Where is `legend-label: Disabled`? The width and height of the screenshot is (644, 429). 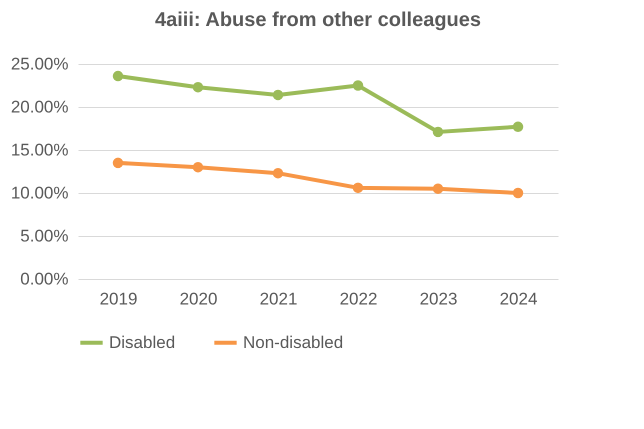 legend-label: Disabled is located at coordinates (142, 342).